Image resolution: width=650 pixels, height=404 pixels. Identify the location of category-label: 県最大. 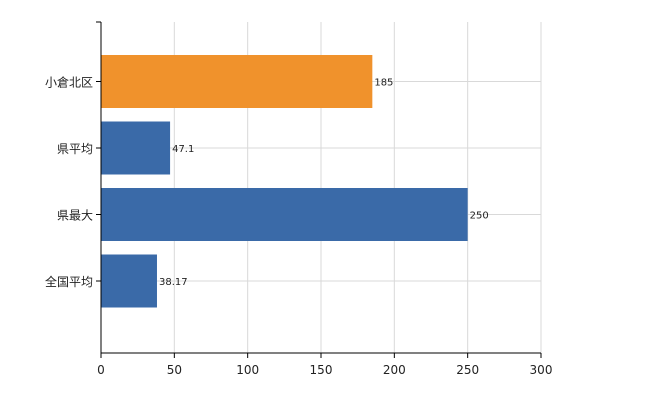
(75, 216).